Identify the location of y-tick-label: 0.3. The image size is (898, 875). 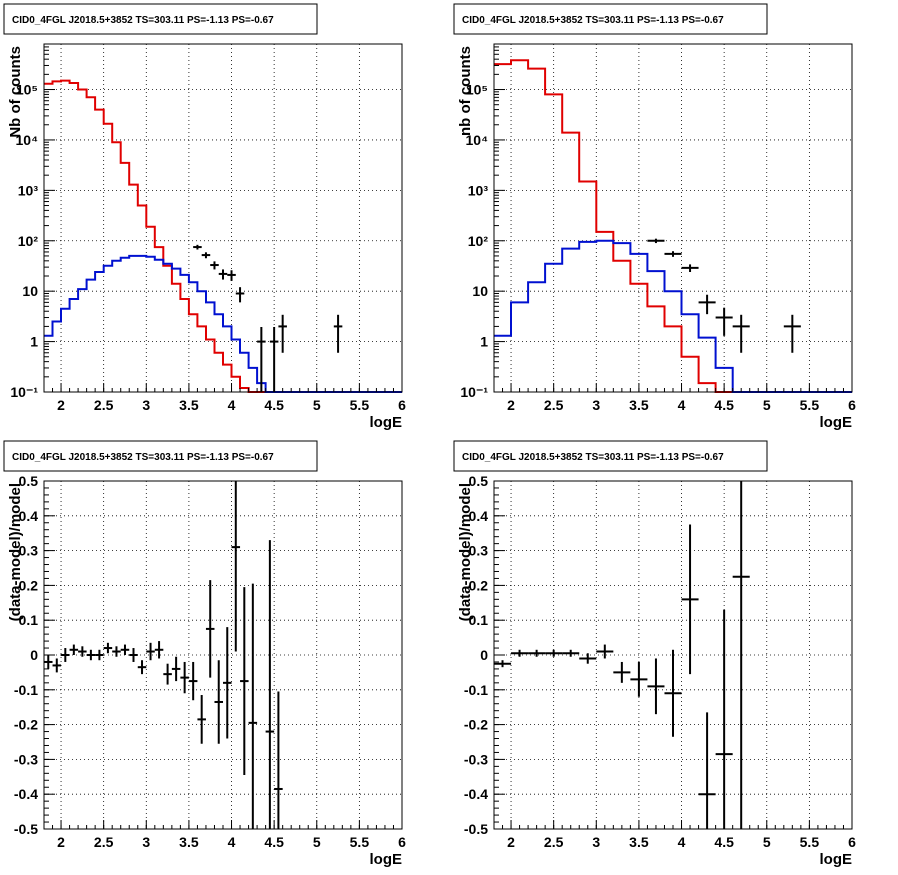
(479, 551).